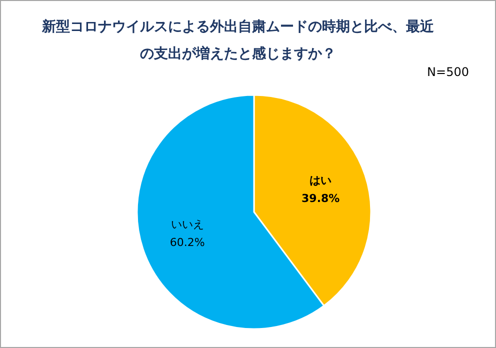 The height and width of the screenshot is (348, 496). I want to click on slice-label: はい, so click(321, 180).